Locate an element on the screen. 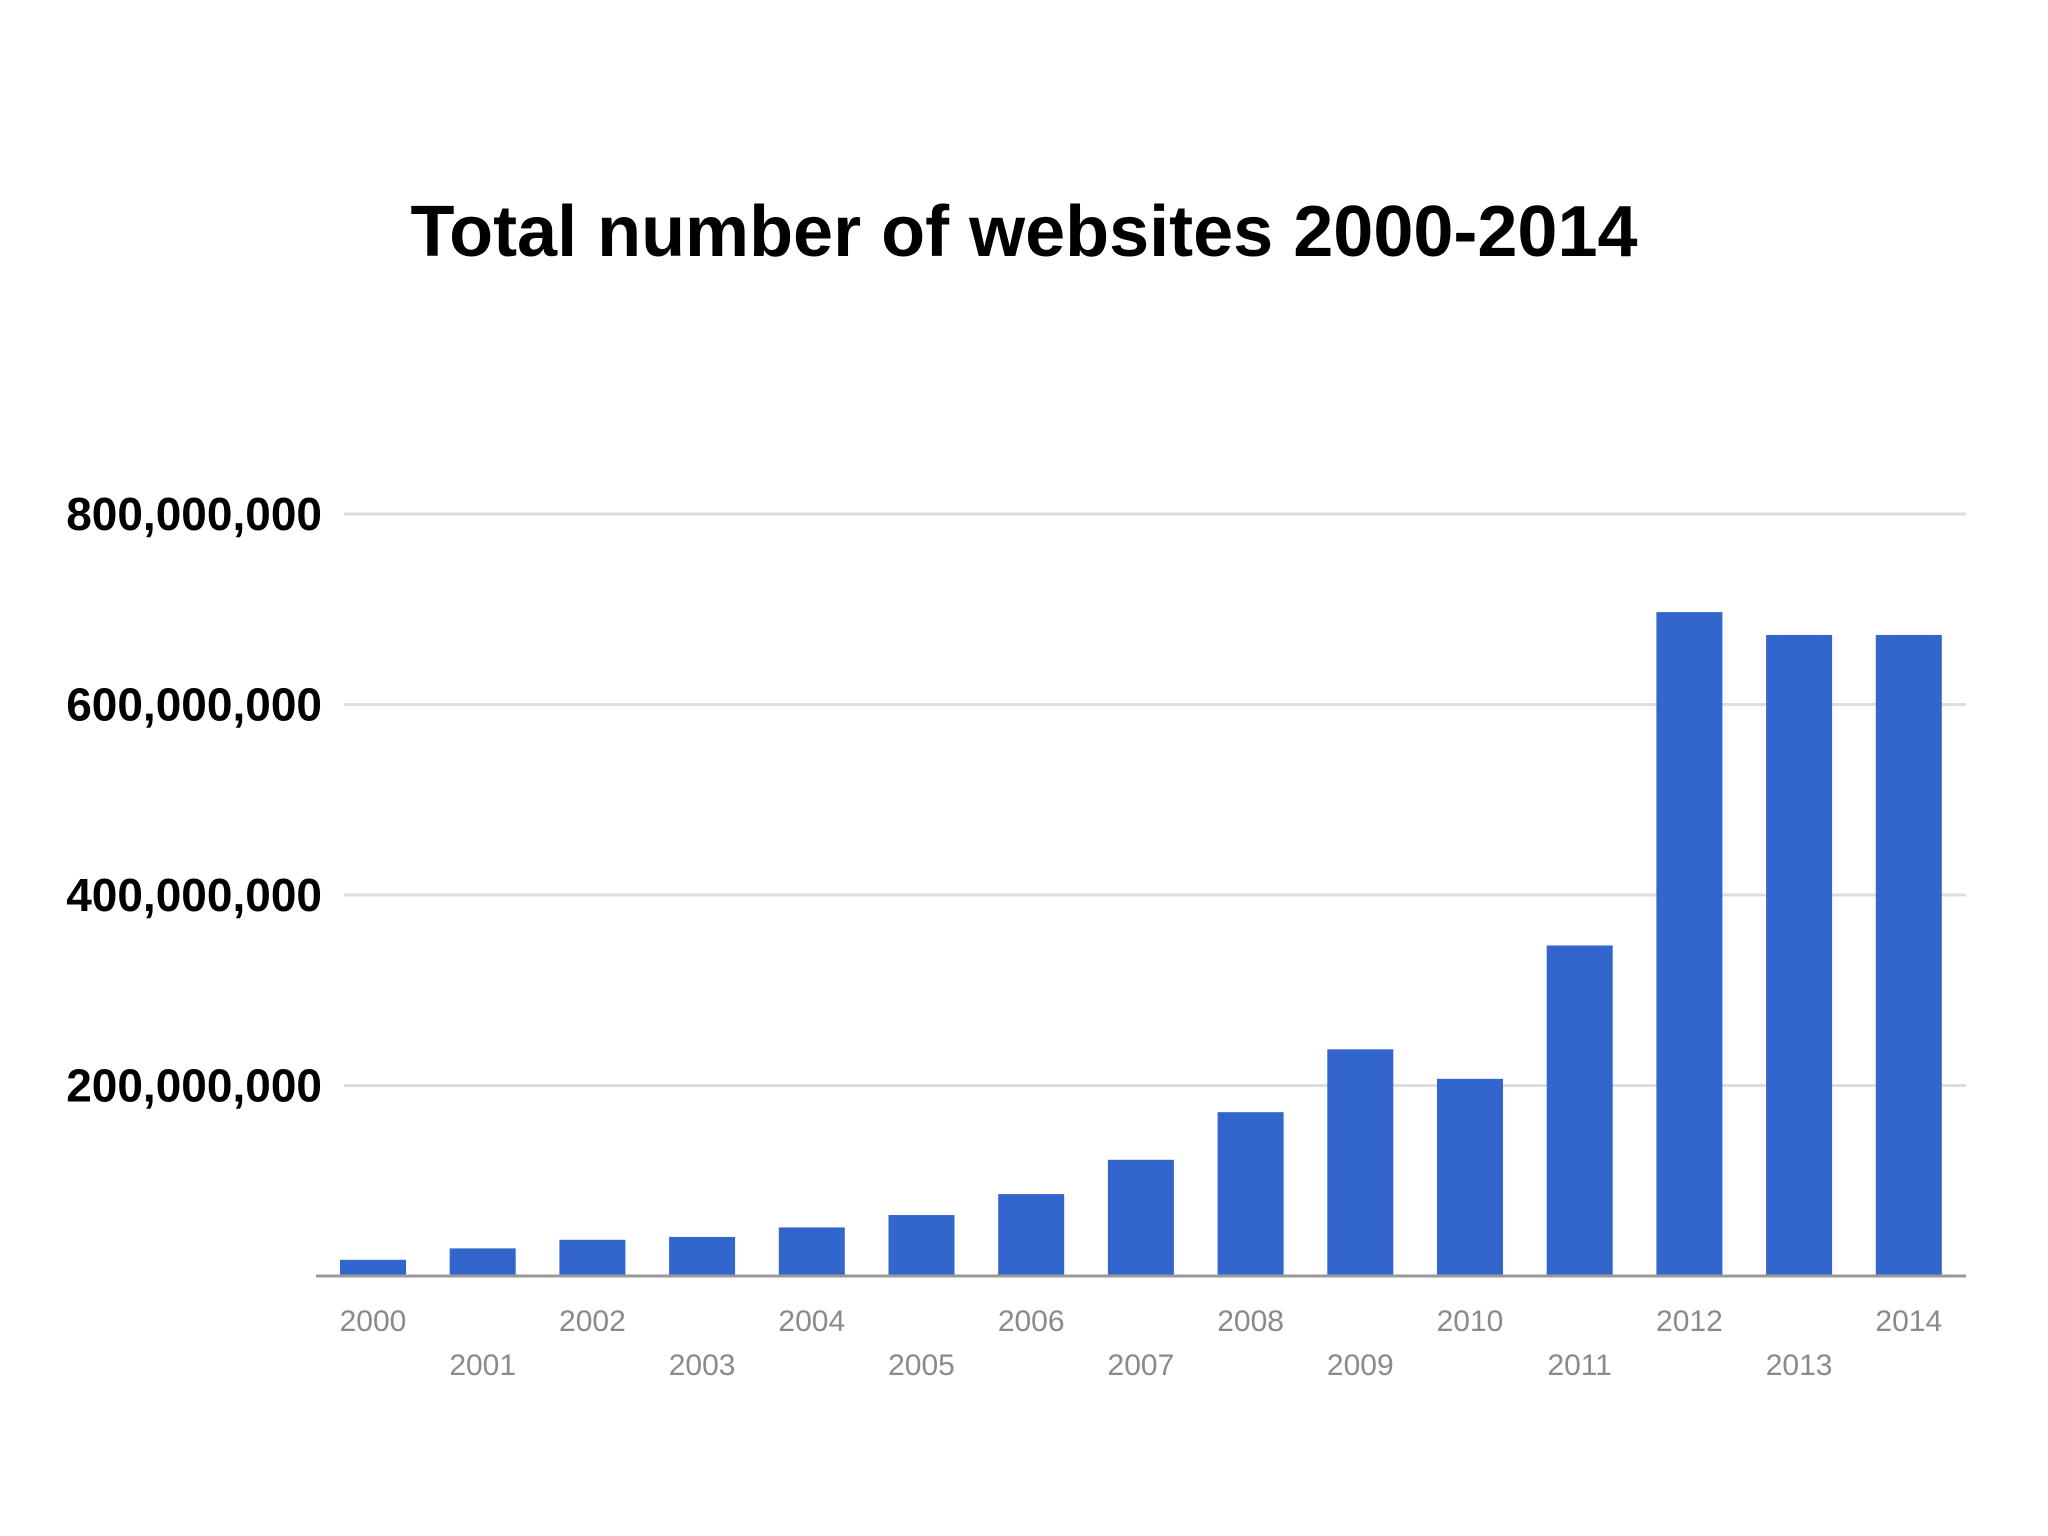 Image resolution: width=2048 pixels, height=1536 pixels. bar-2007 is located at coordinates (1140, 1217).